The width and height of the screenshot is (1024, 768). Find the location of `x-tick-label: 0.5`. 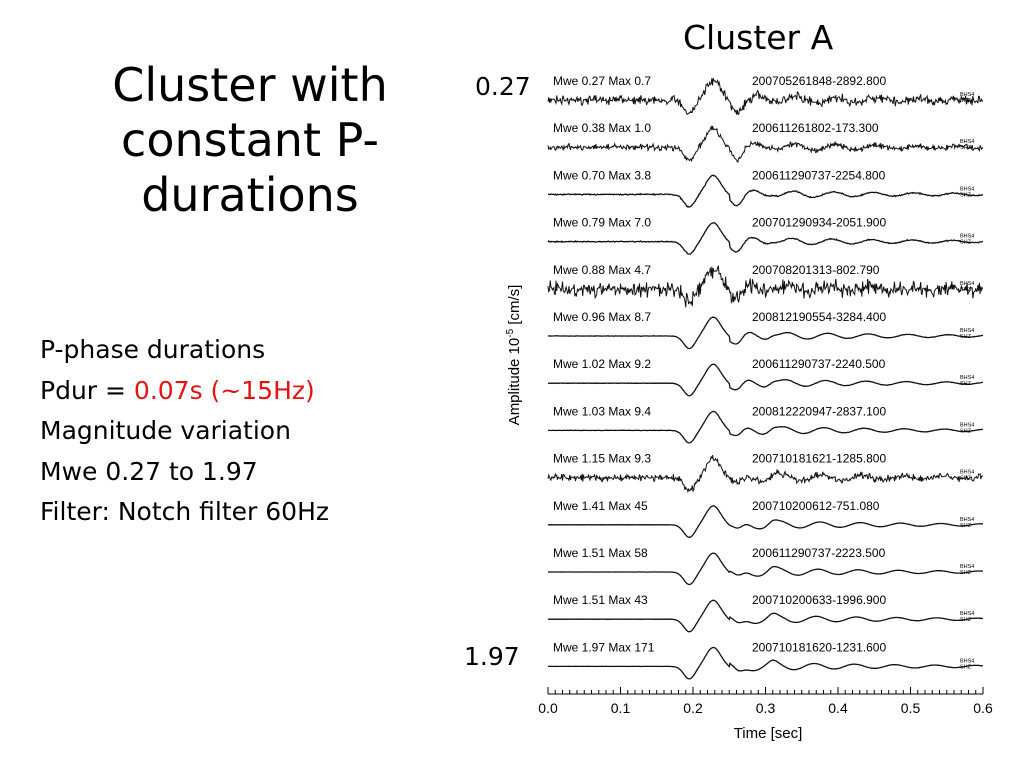

x-tick-label: 0.5 is located at coordinates (911, 708).